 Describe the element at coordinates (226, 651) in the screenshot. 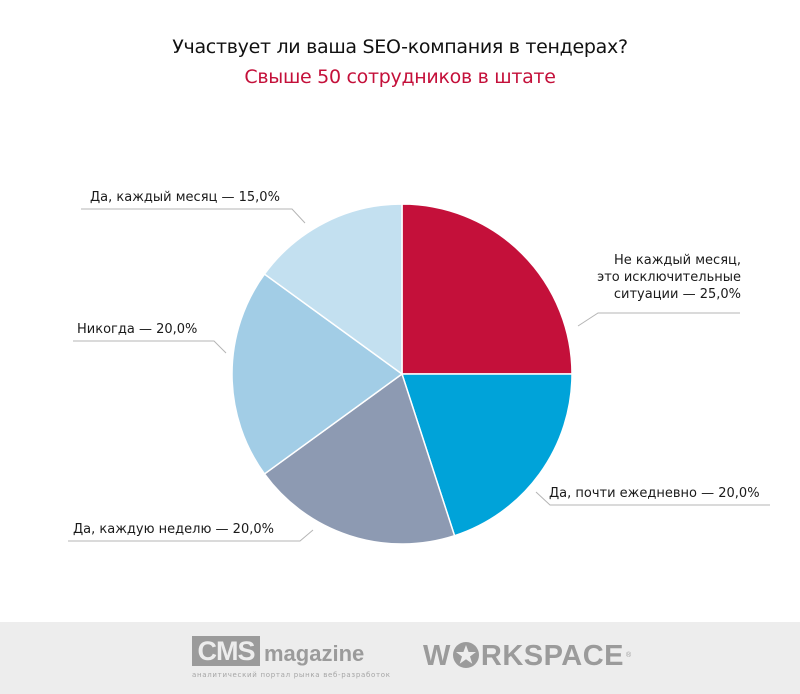

I see `cms-logo-box: CMS` at that location.